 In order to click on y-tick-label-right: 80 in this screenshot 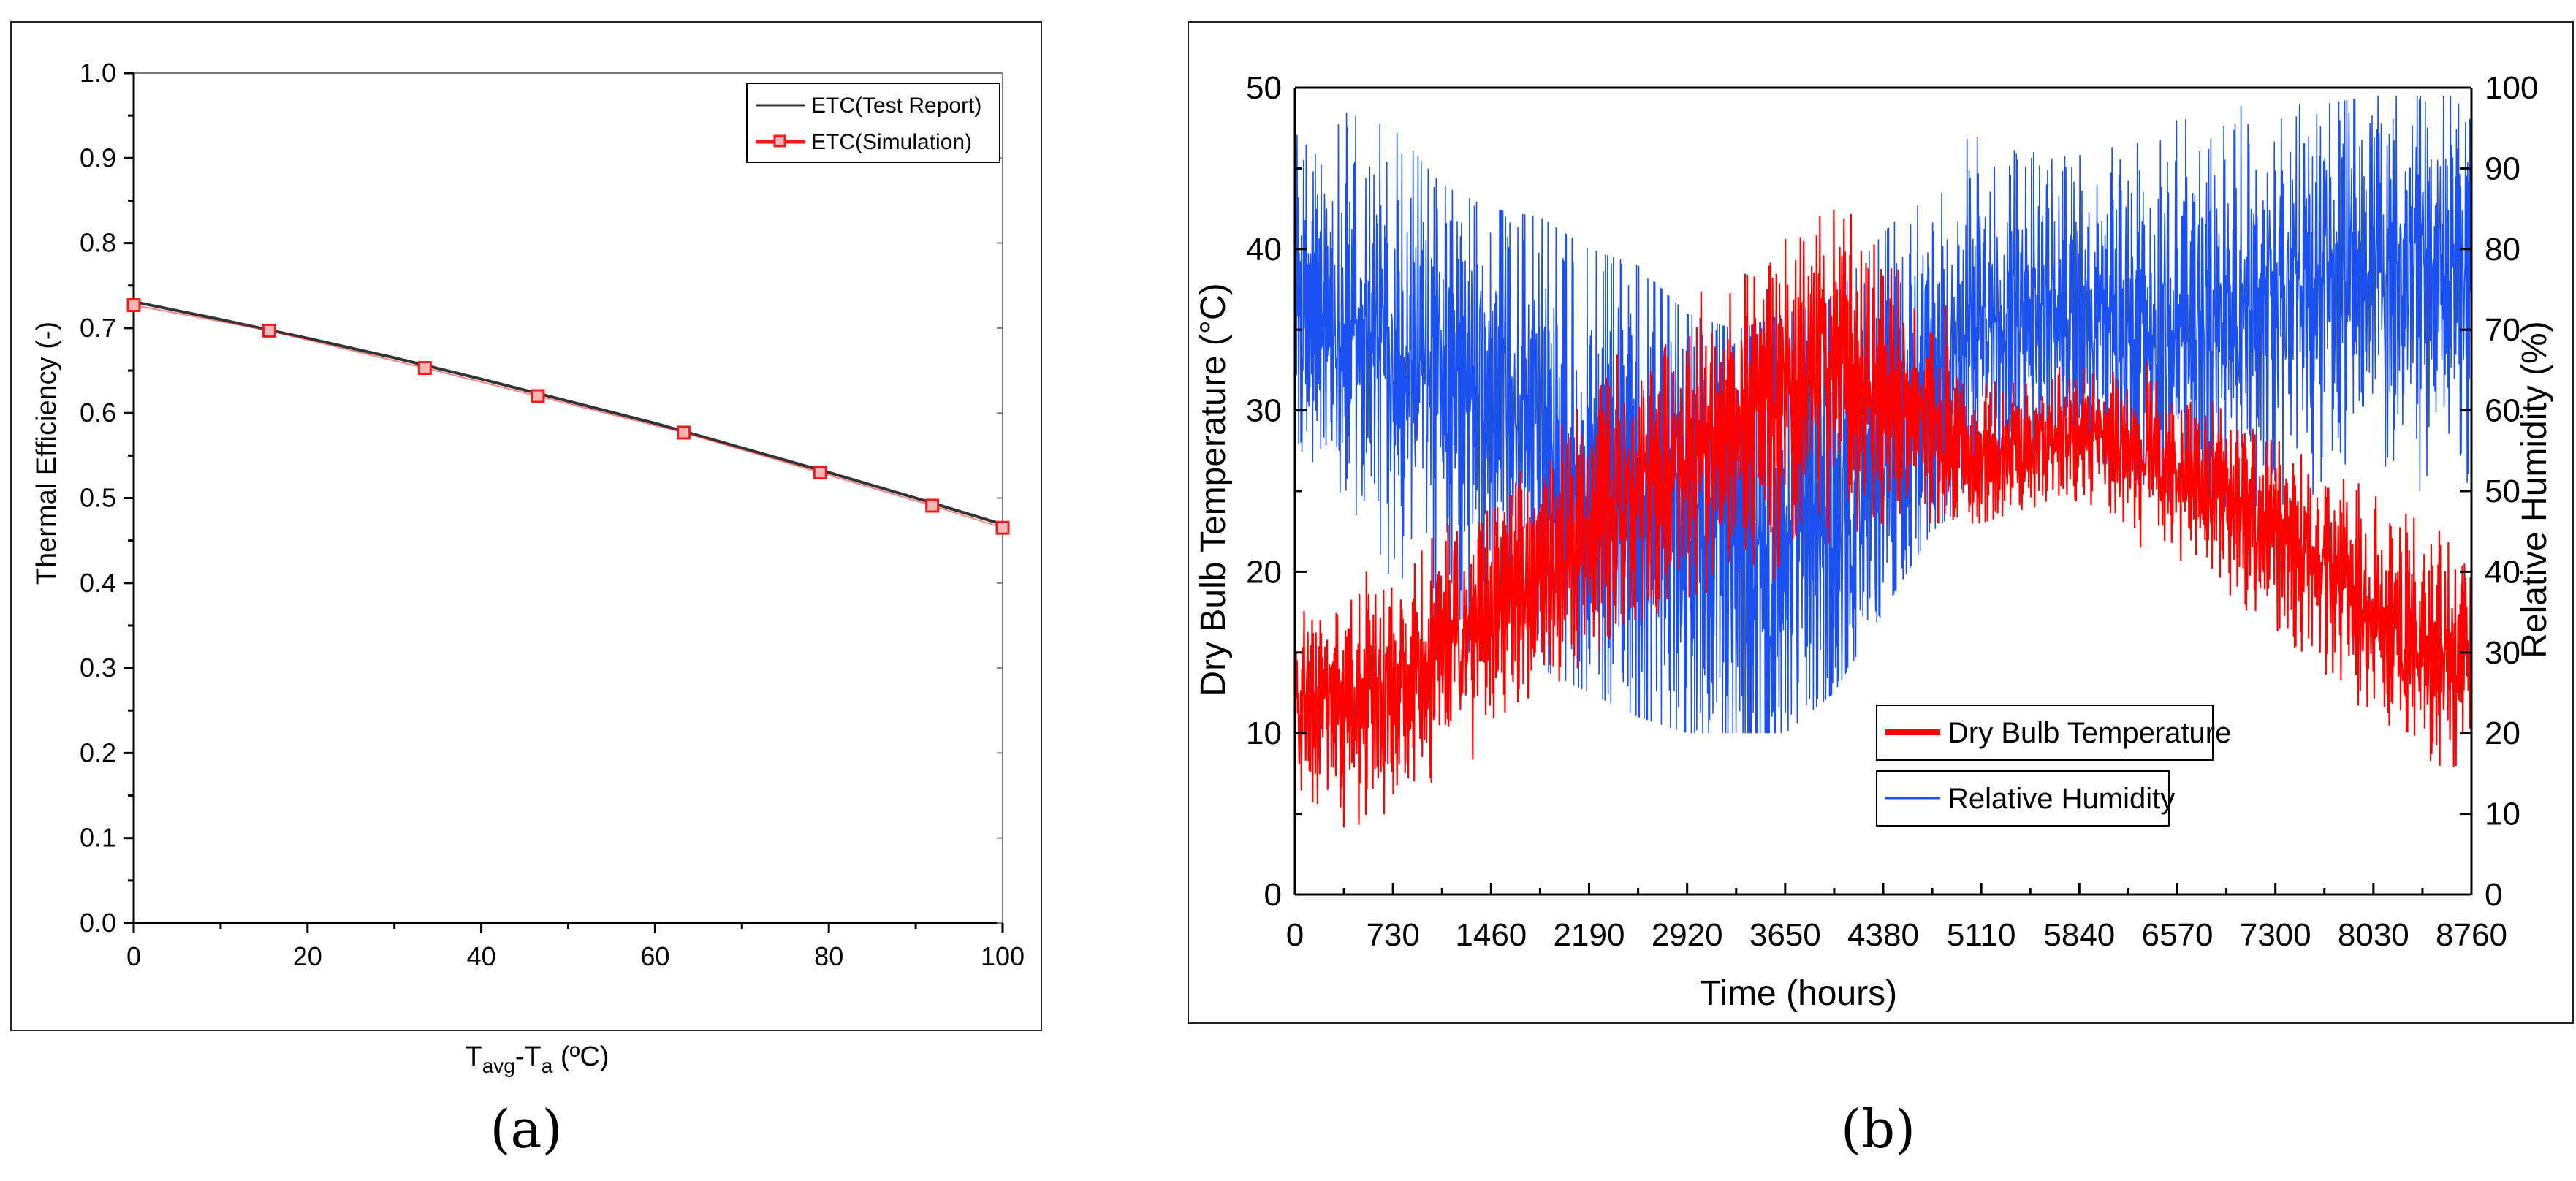, I will do `click(2502, 249)`.